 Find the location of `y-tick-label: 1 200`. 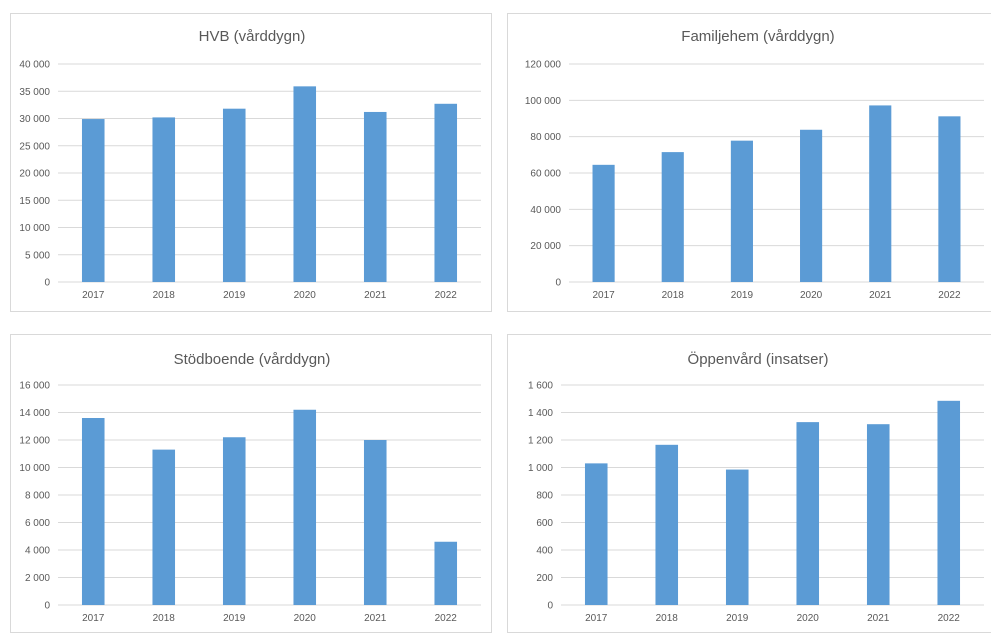

y-tick-label: 1 200 is located at coordinates (540, 441).